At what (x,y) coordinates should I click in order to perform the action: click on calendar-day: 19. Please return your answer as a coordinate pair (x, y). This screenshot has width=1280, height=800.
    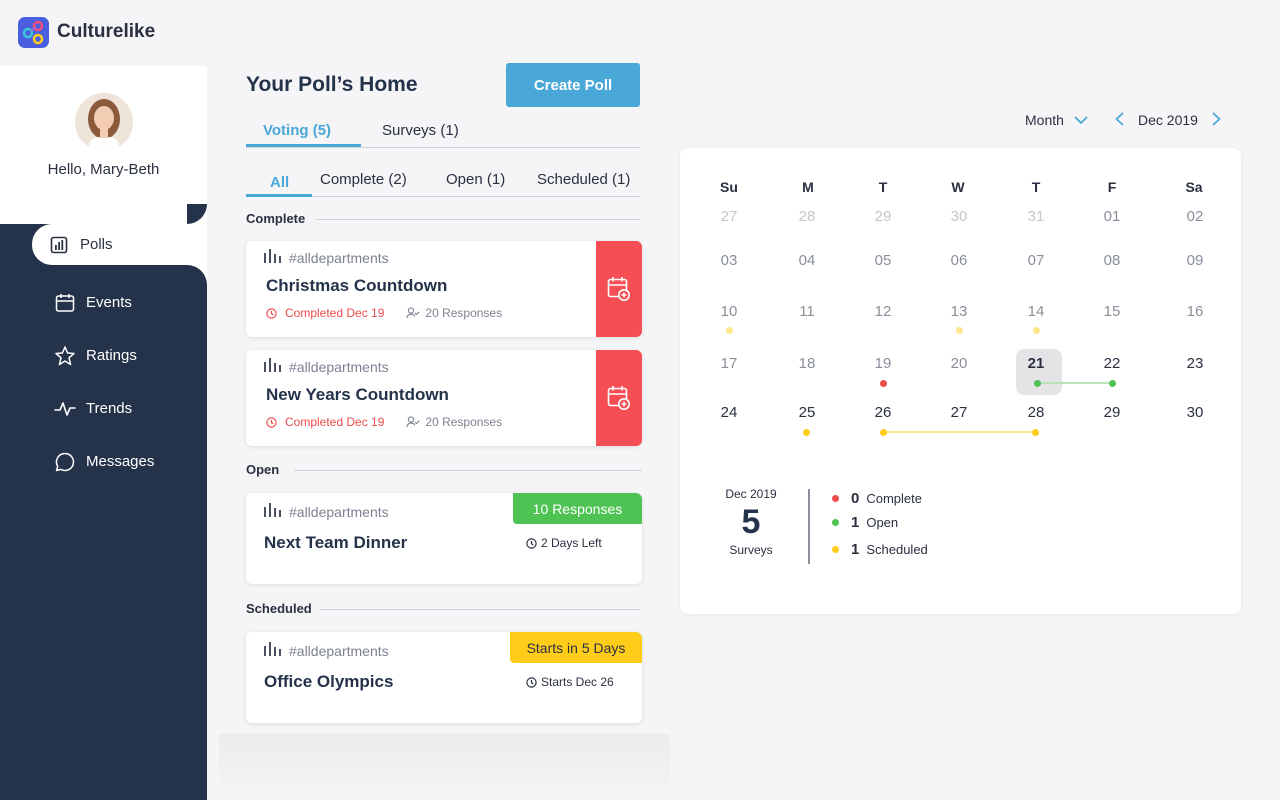
    Looking at the image, I should click on (883, 363).